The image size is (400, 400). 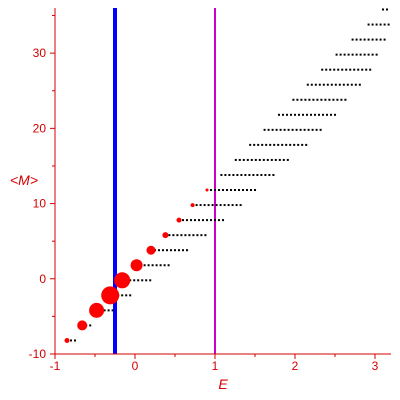 I want to click on y-tick-label-4: 30, so click(x=40, y=53).